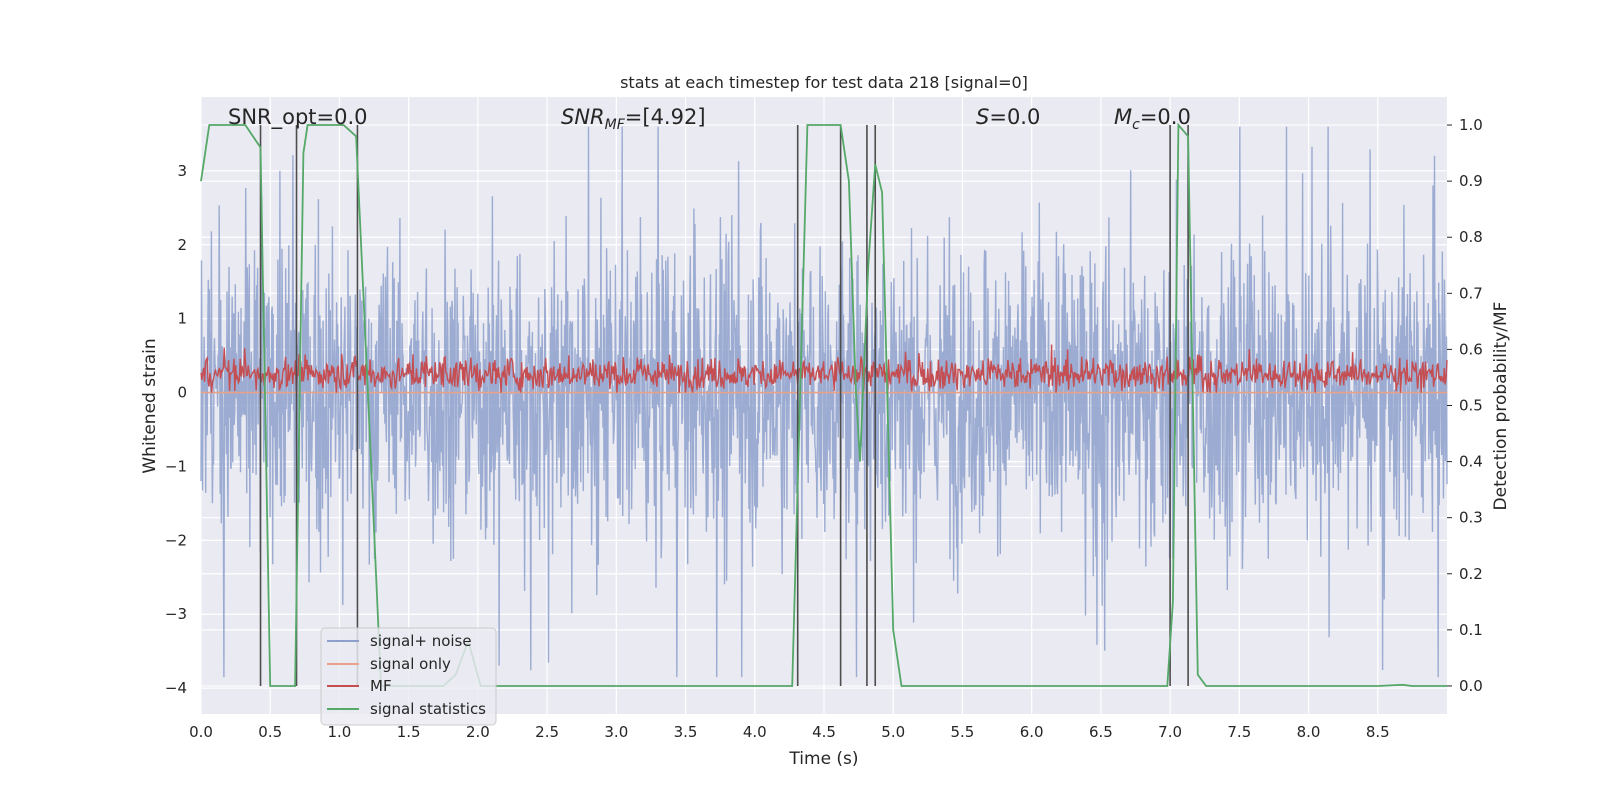 The image size is (1600, 804). What do you see at coordinates (1101, 732) in the screenshot?
I see `x-tick-label: 6.5` at bounding box center [1101, 732].